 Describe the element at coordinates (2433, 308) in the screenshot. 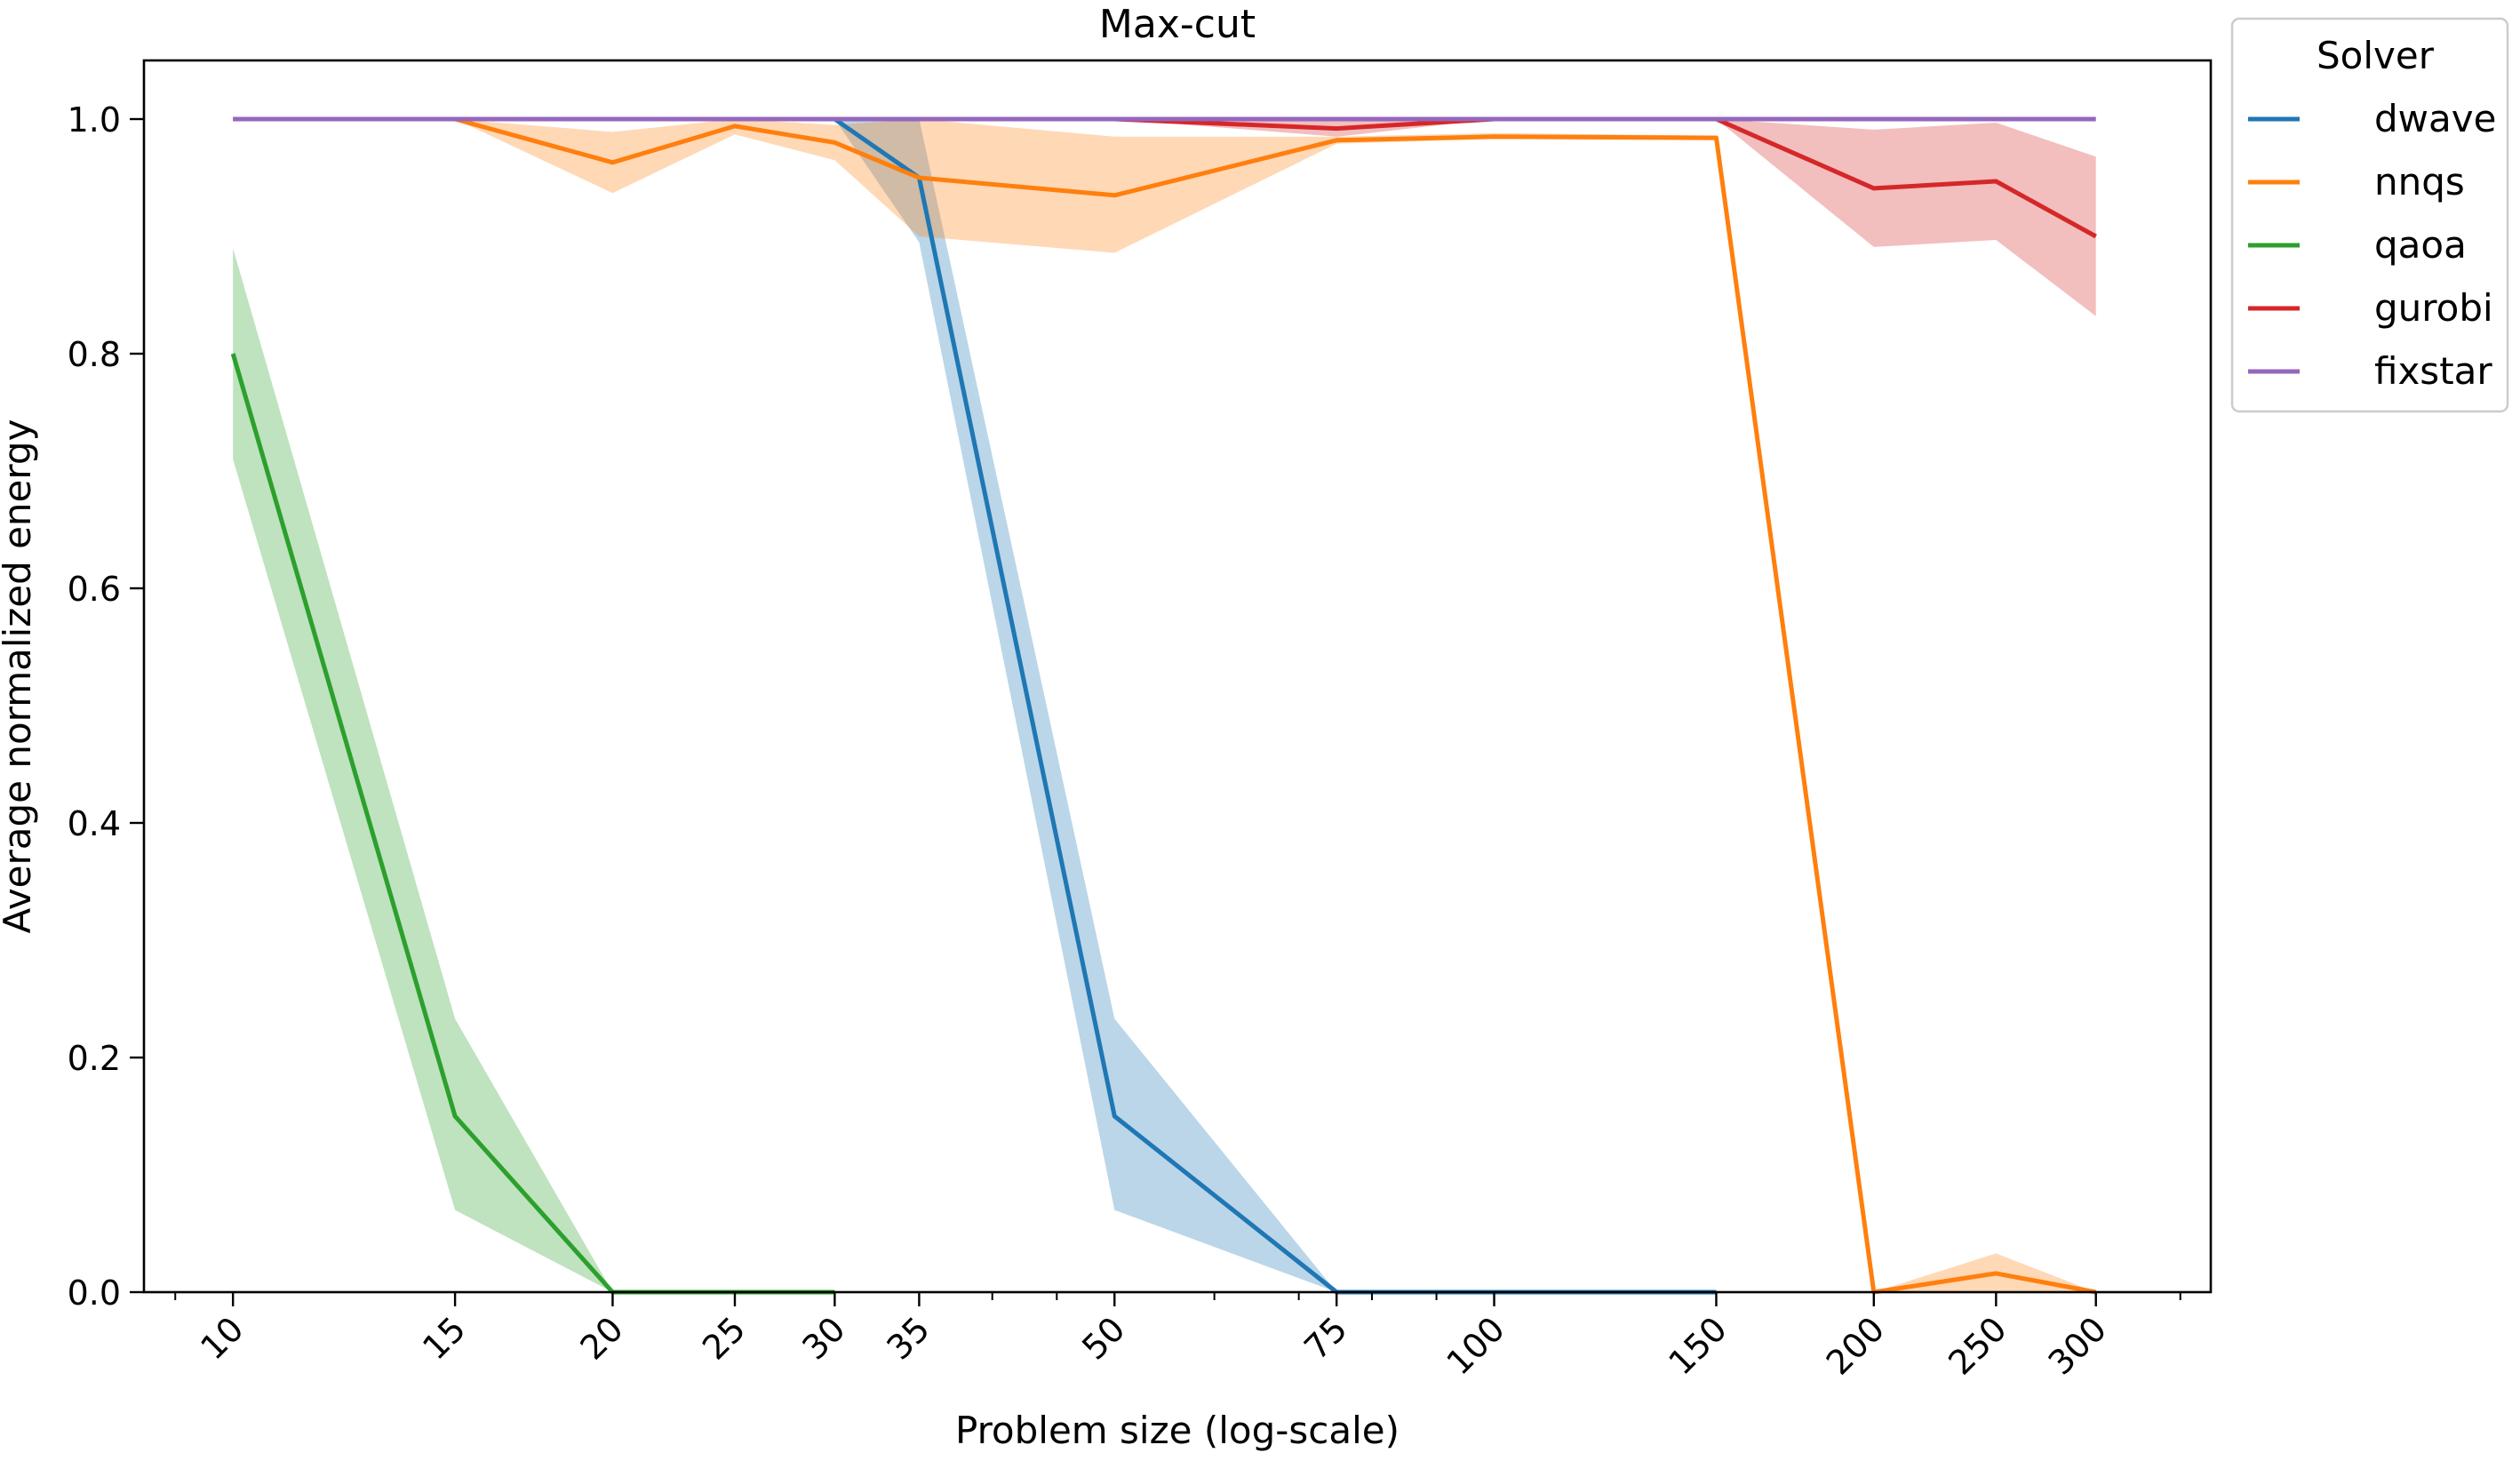

I see `legend-label-gurobi: gurobi` at that location.